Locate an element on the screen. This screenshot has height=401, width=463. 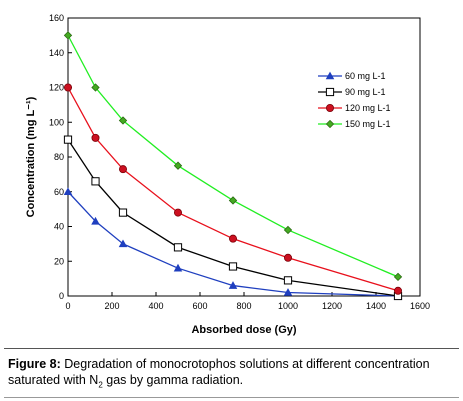
x-tick-label: 1400 is located at coordinates (376, 306).